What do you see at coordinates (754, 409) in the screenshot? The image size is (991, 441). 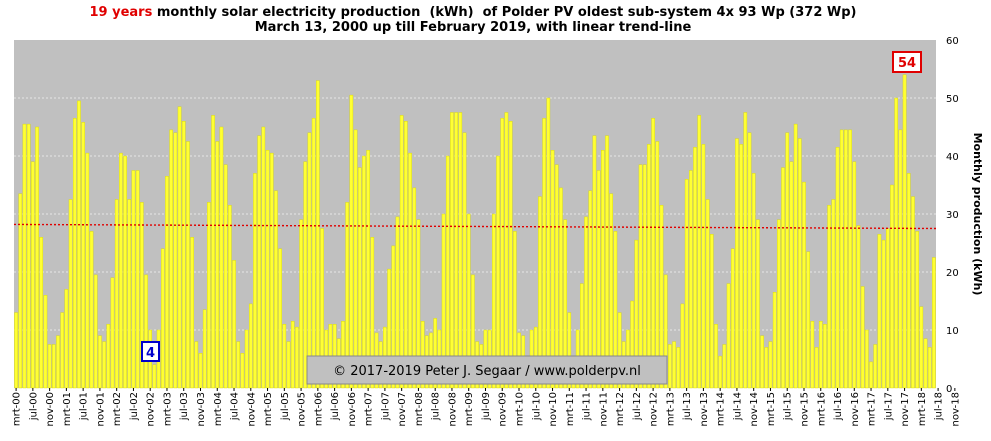 I see `x-tick-label: nov-14` at bounding box center [754, 409].